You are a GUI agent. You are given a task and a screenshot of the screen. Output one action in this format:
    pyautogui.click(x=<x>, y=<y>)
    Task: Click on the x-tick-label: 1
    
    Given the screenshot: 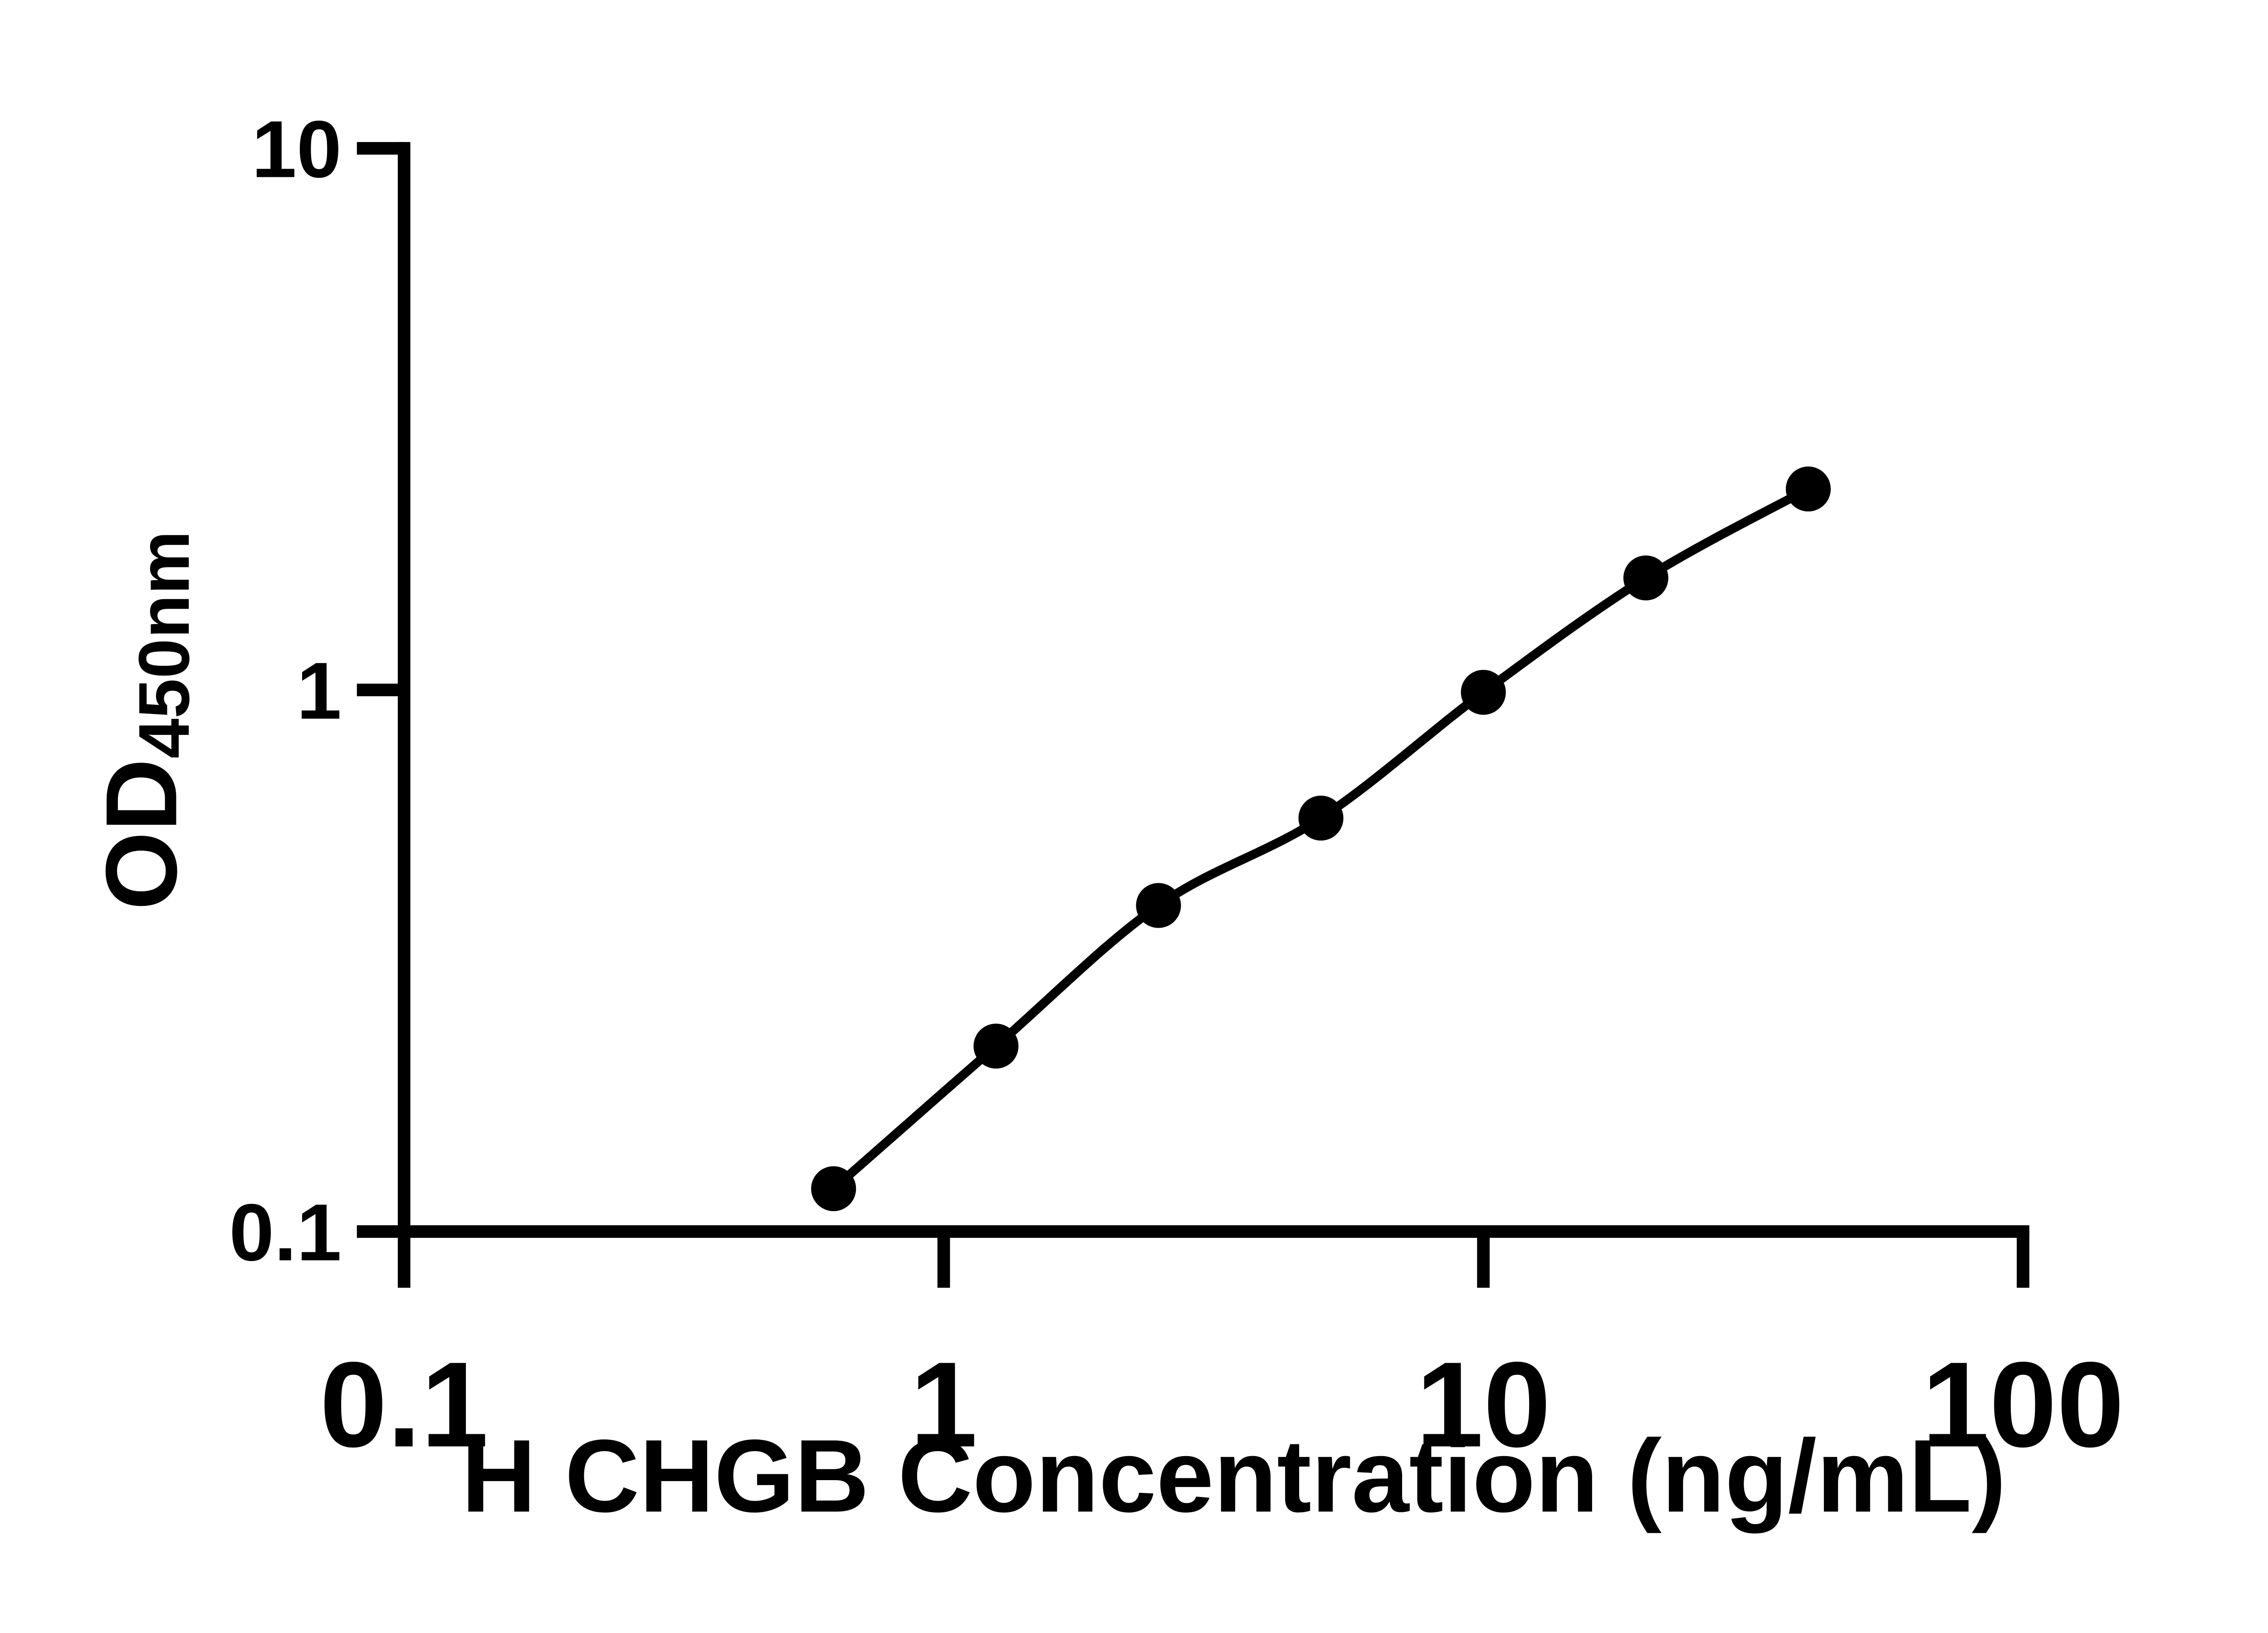 What is the action you would take?
    pyautogui.click(x=944, y=1404)
    